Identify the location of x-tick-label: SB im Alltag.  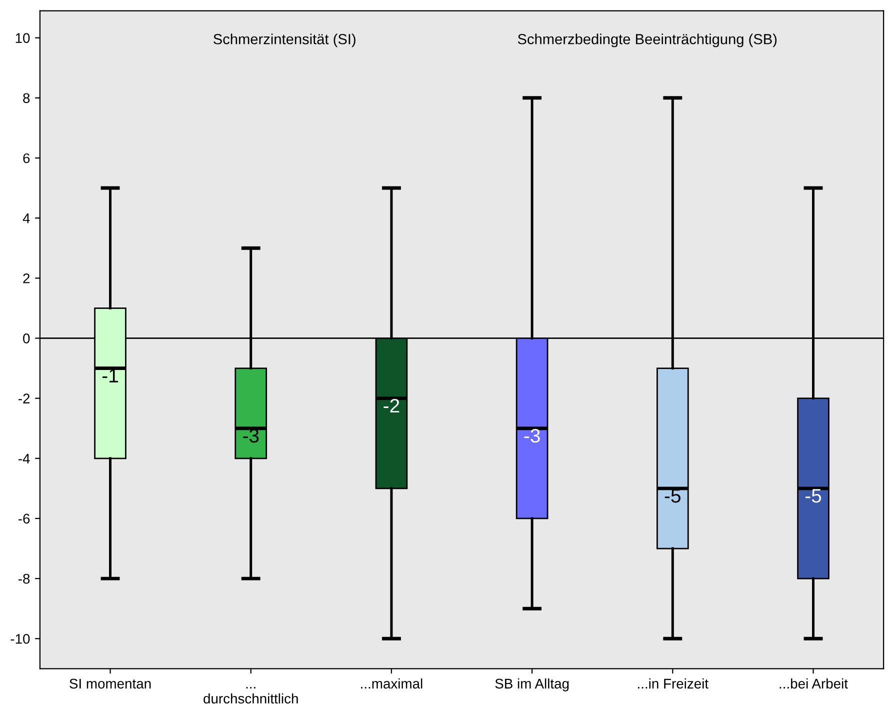
(532, 685).